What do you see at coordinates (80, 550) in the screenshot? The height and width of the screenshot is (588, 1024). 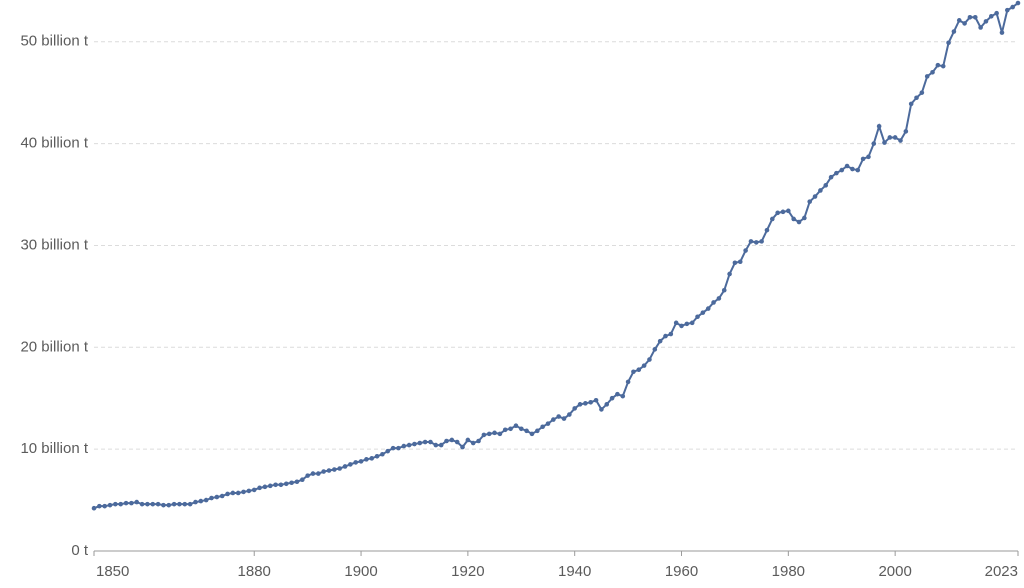 I see `y-tick-label: 0 t` at bounding box center [80, 550].